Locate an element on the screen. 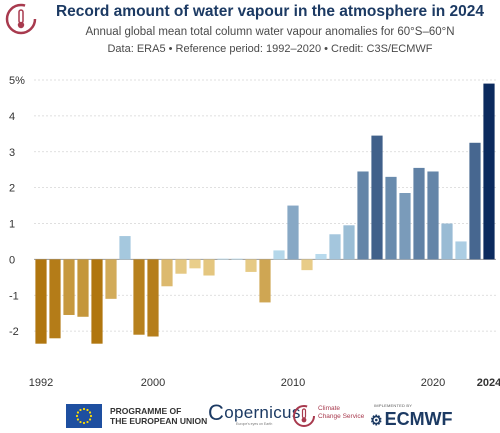 This screenshot has width=500, height=433. bar-2017 is located at coordinates (391, 218).